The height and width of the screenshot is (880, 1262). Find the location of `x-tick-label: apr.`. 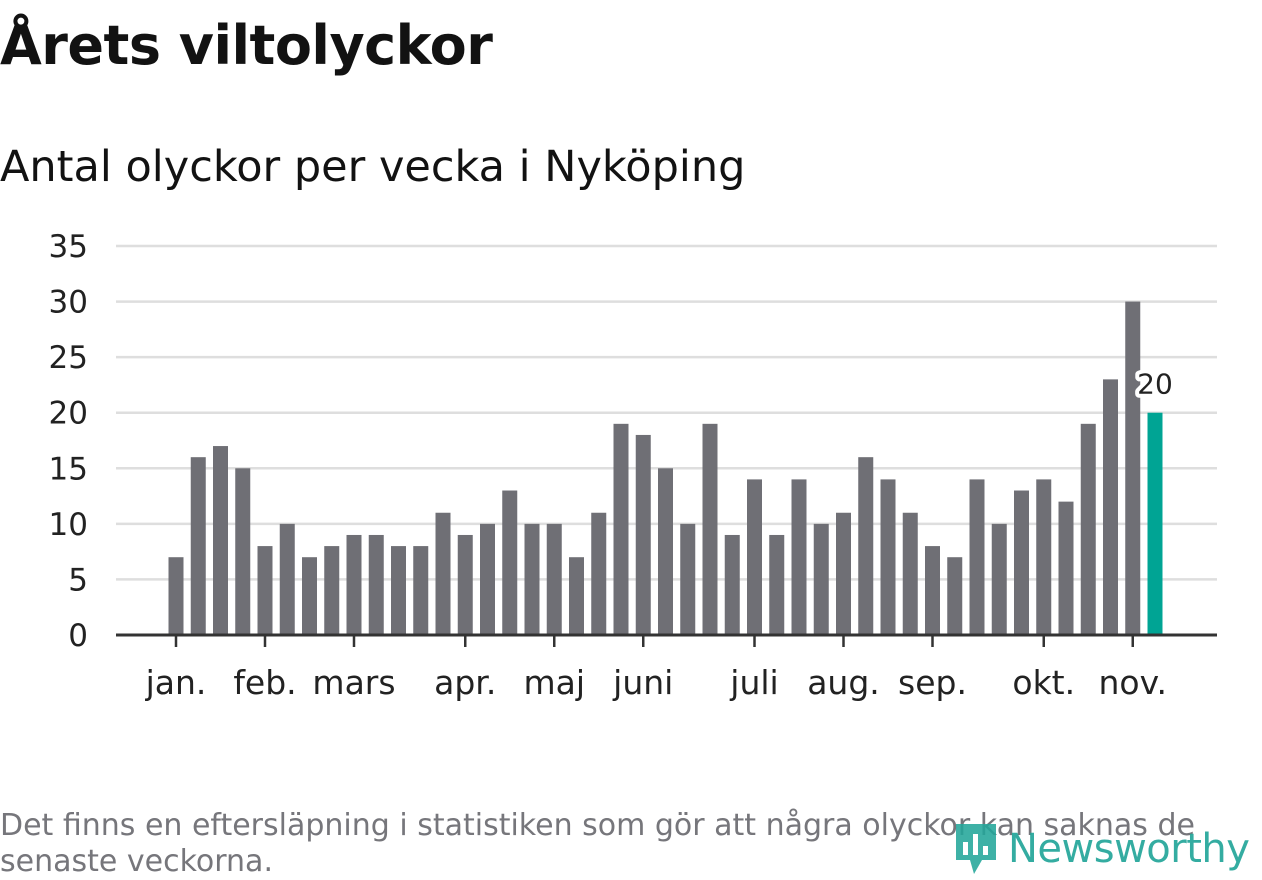

x-tick-label: apr. is located at coordinates (465, 682).